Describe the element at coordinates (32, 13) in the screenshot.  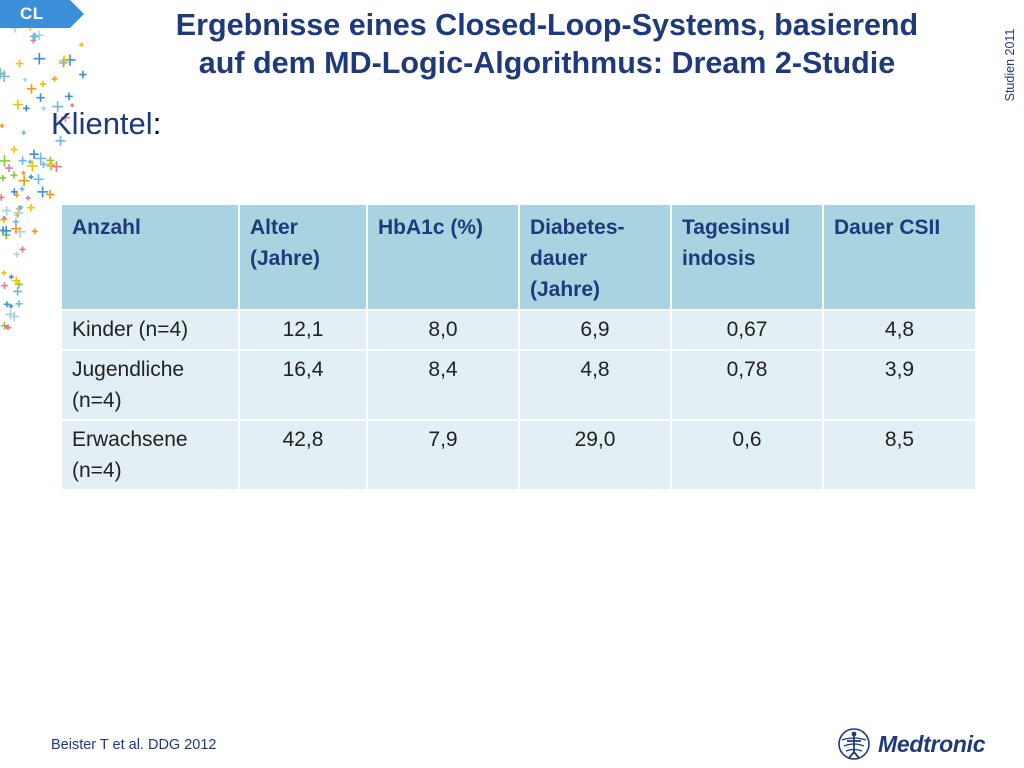
I see `cl-badge-label: CL` at that location.